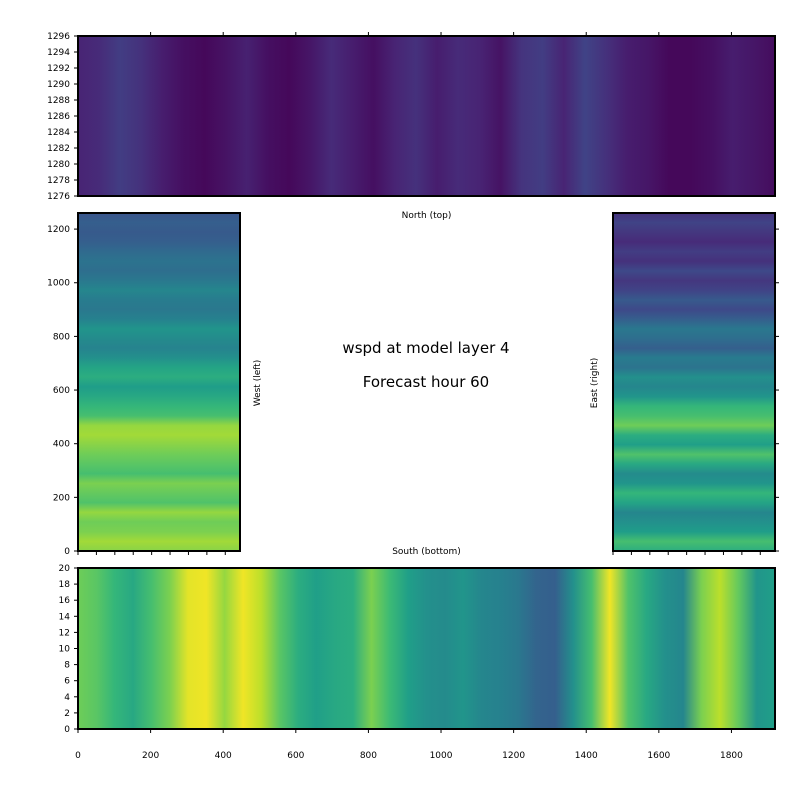 The width and height of the screenshot is (811, 790). Describe the element at coordinates (65, 650) in the screenshot. I see `south-y-tick-label: 10` at that location.